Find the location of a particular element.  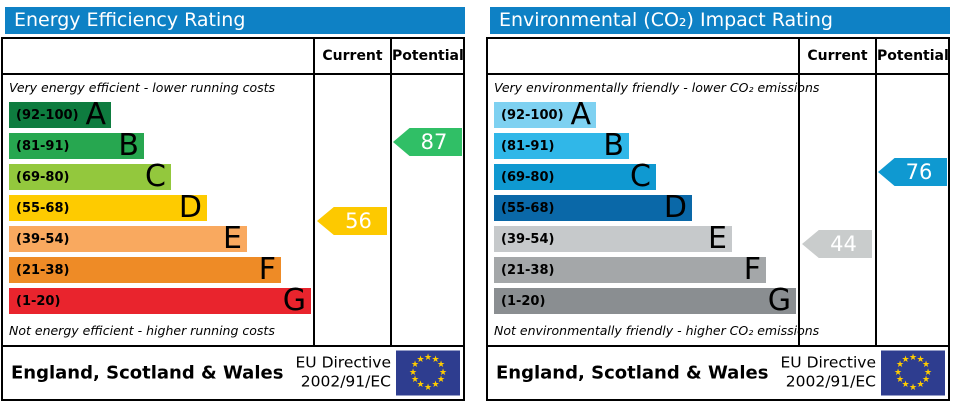

current-rating-value: 56 is located at coordinates (358, 221).